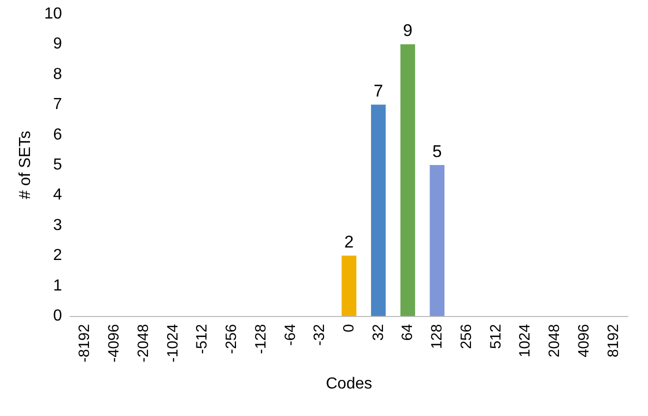  I want to click on x-tick-label: -64, so click(290, 335).